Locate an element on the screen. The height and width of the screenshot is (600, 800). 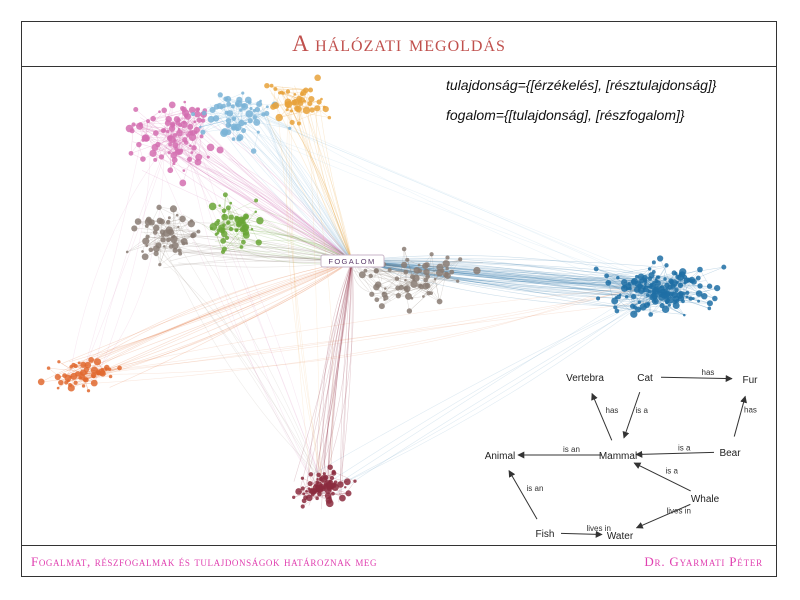
semantic-edge-label: lives in is located at coordinates (599, 528).